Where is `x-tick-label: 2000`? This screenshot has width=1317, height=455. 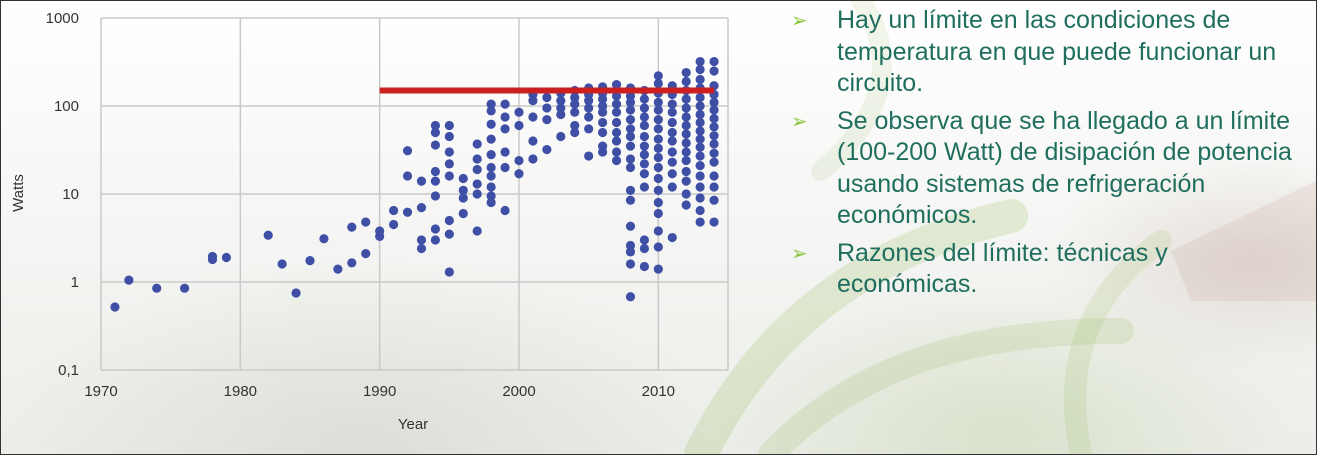 x-tick-label: 2000 is located at coordinates (518, 391).